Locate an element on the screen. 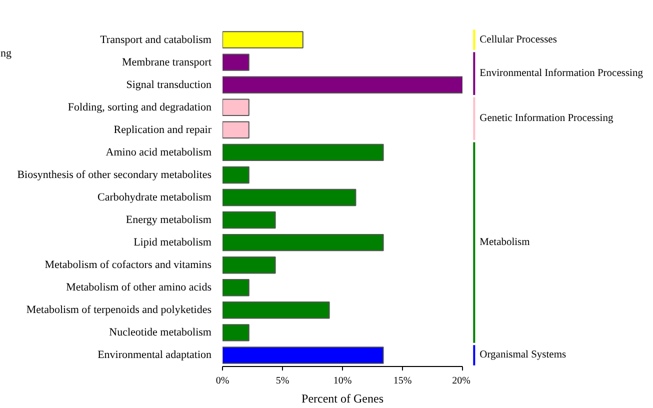 The height and width of the screenshot is (408, 653). x-tick-label: 0% is located at coordinates (223, 381).